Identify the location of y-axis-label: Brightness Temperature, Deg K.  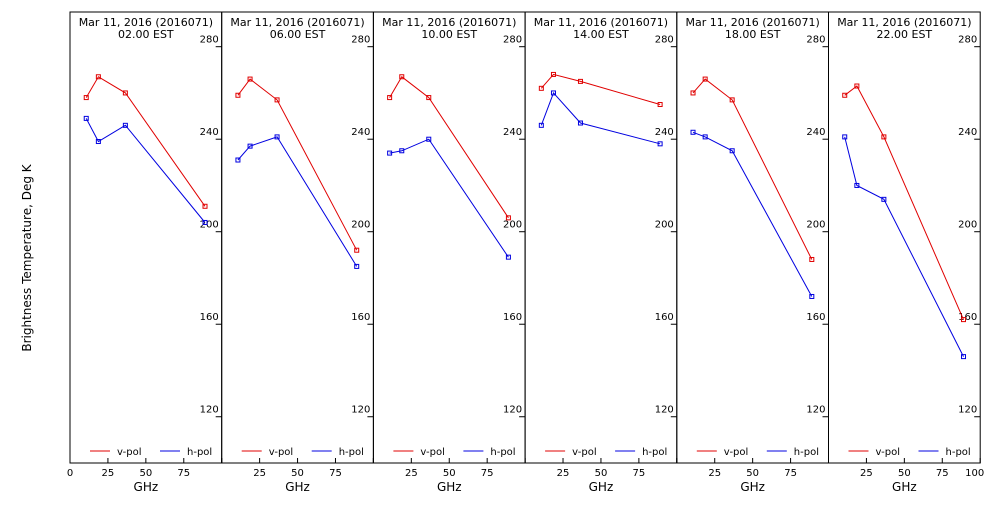
(27, 257).